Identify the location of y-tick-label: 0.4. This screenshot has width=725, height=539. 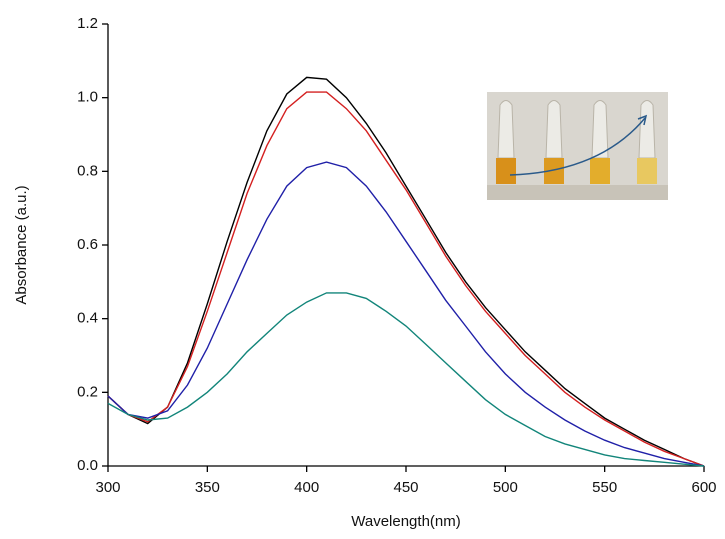
(87, 318).